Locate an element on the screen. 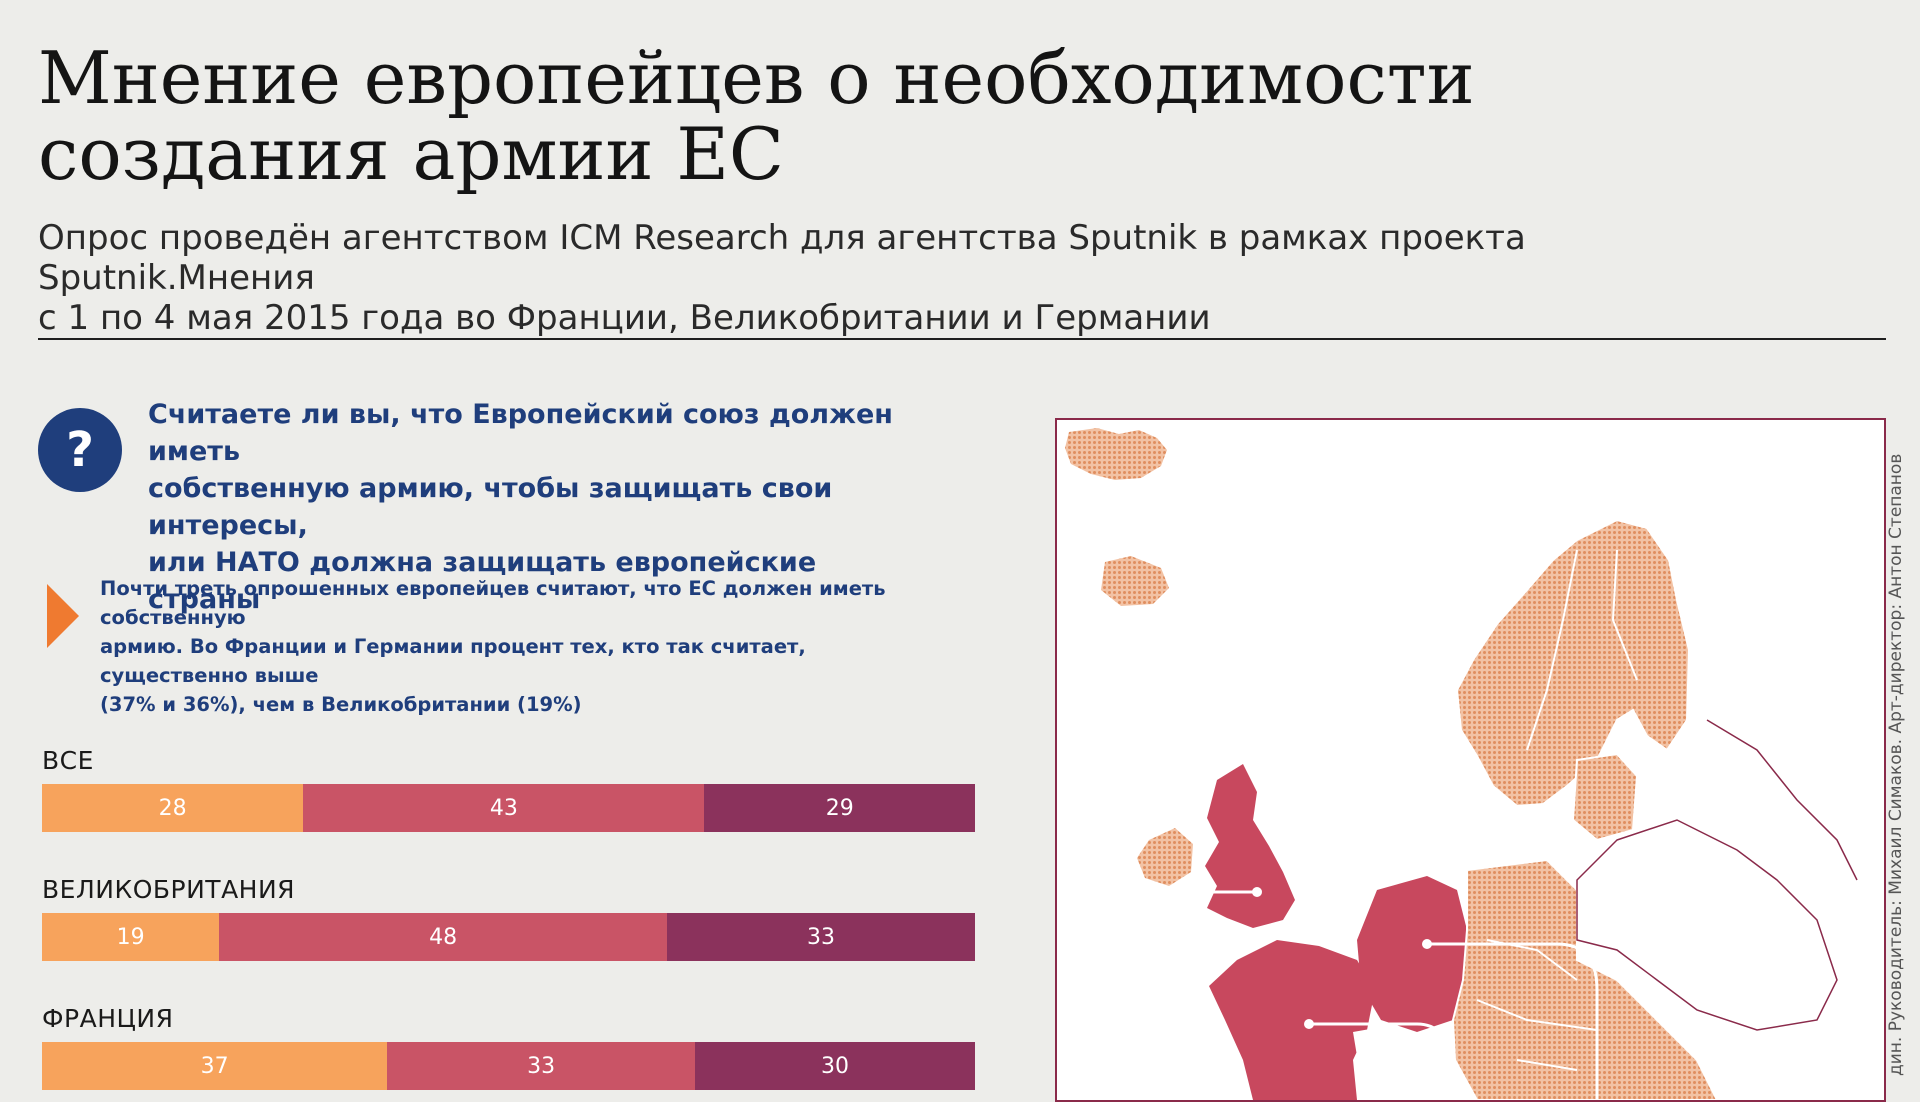 This screenshot has width=1920, height=1102. bar-segment-0-0: 28 is located at coordinates (173, 808).